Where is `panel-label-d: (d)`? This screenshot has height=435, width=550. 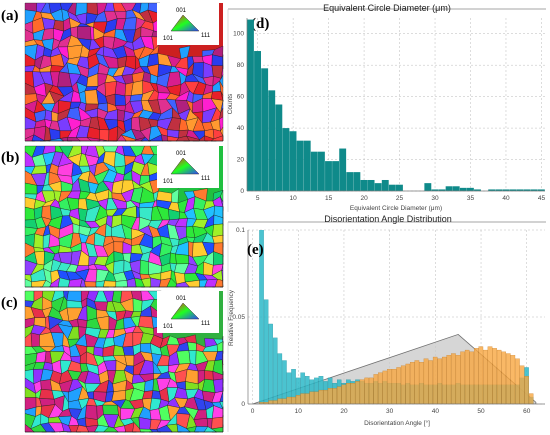
panel-label-d: (d) is located at coordinates (260, 24).